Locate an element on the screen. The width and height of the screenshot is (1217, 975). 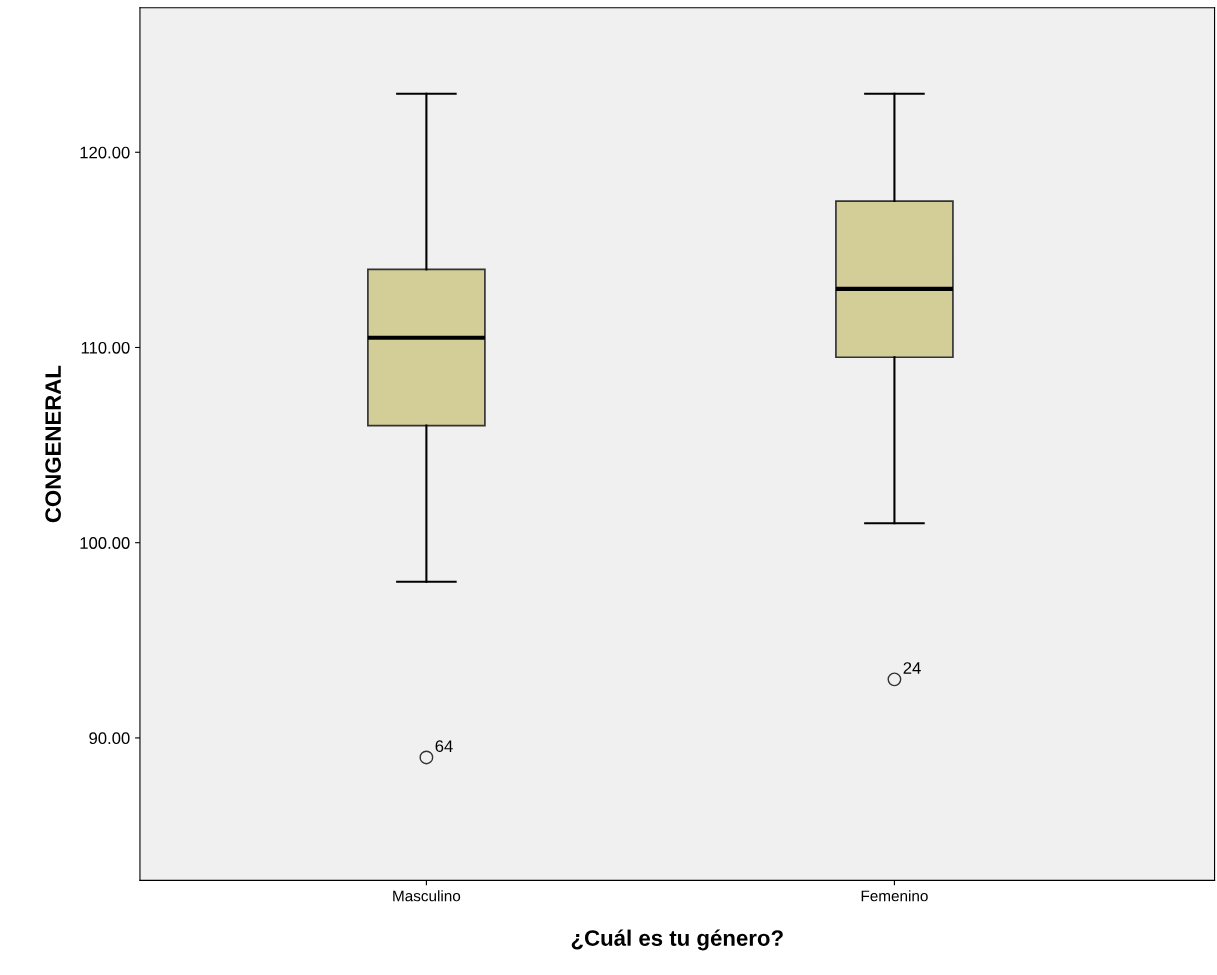
y-tick-label: 100.00 is located at coordinates (105, 543).